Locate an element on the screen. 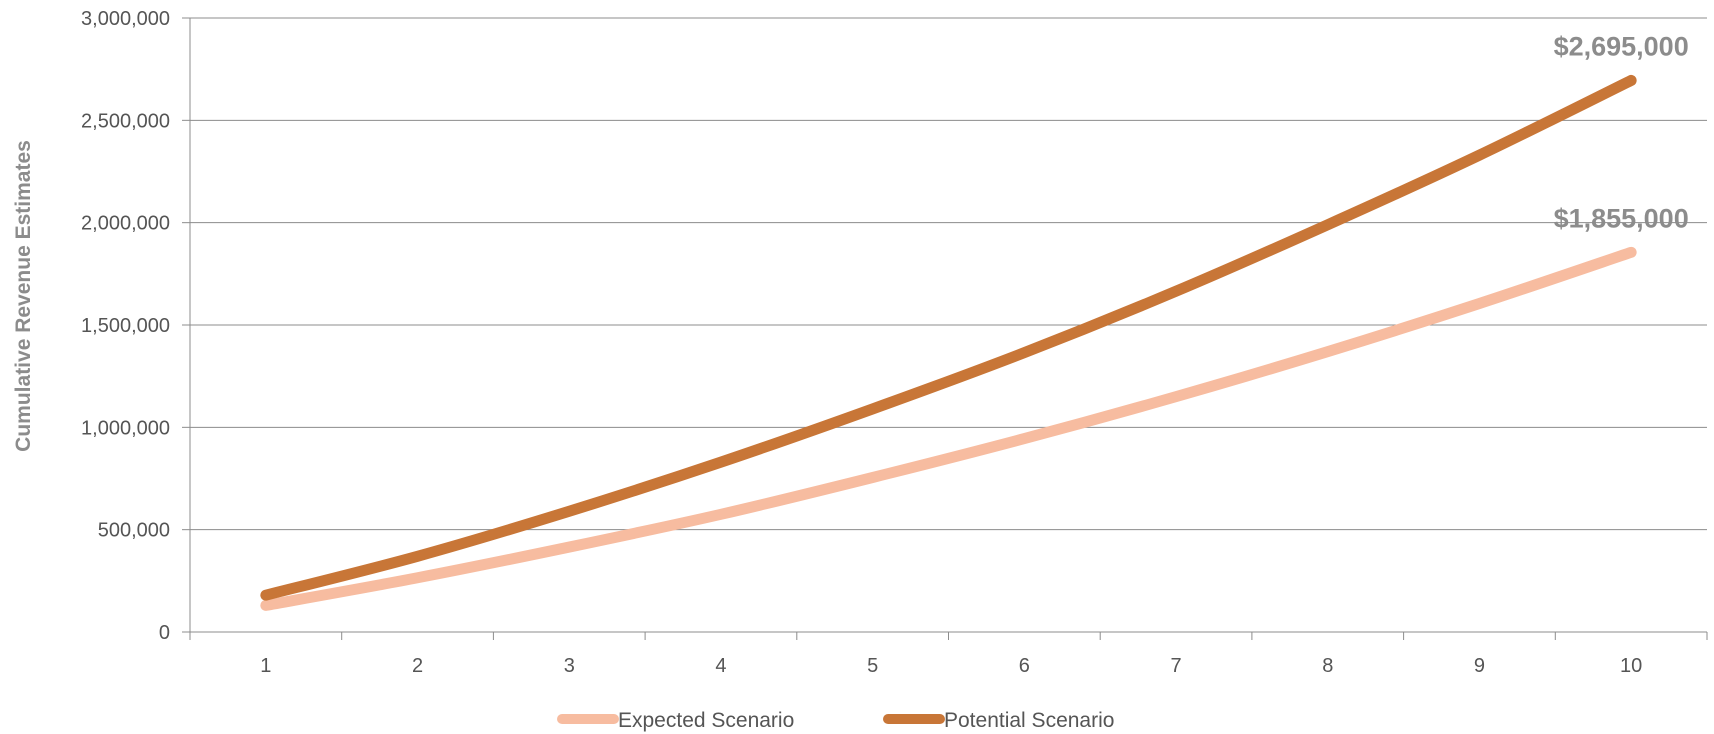 The width and height of the screenshot is (1714, 734). y-tick-label: 3,000,000 is located at coordinates (125, 19).